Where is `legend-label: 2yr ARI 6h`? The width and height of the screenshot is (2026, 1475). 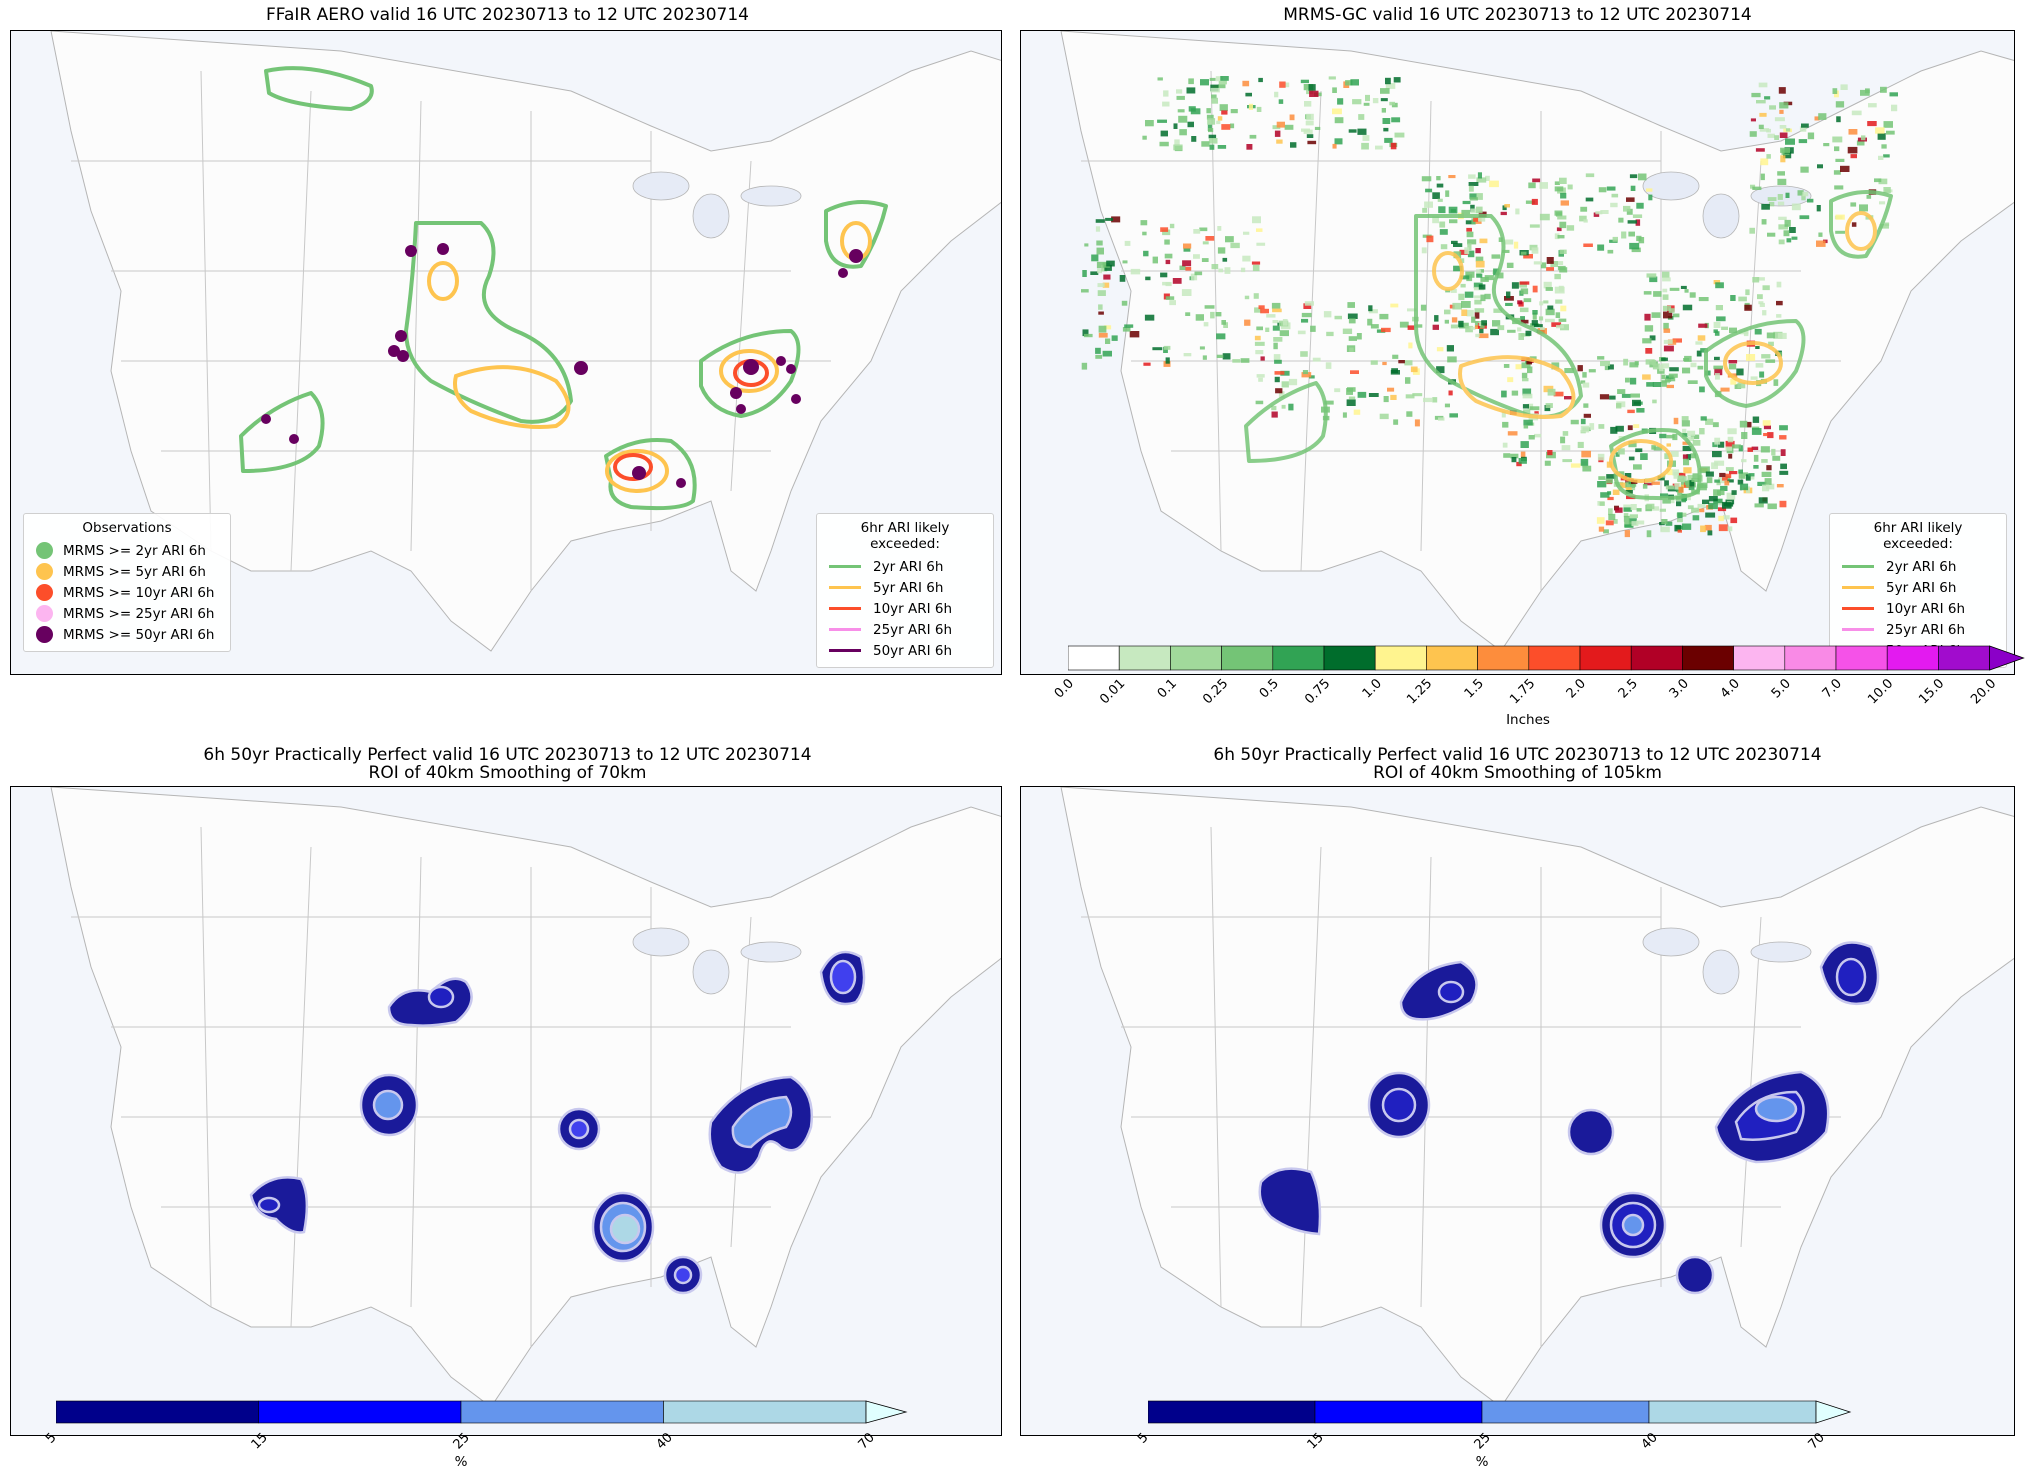
legend-label: 2yr ARI 6h is located at coordinates (1921, 566).